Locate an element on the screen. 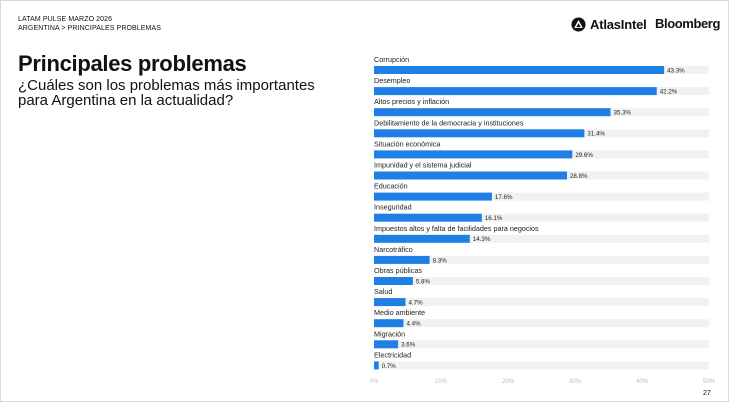  page-number: 27 is located at coordinates (707, 393).